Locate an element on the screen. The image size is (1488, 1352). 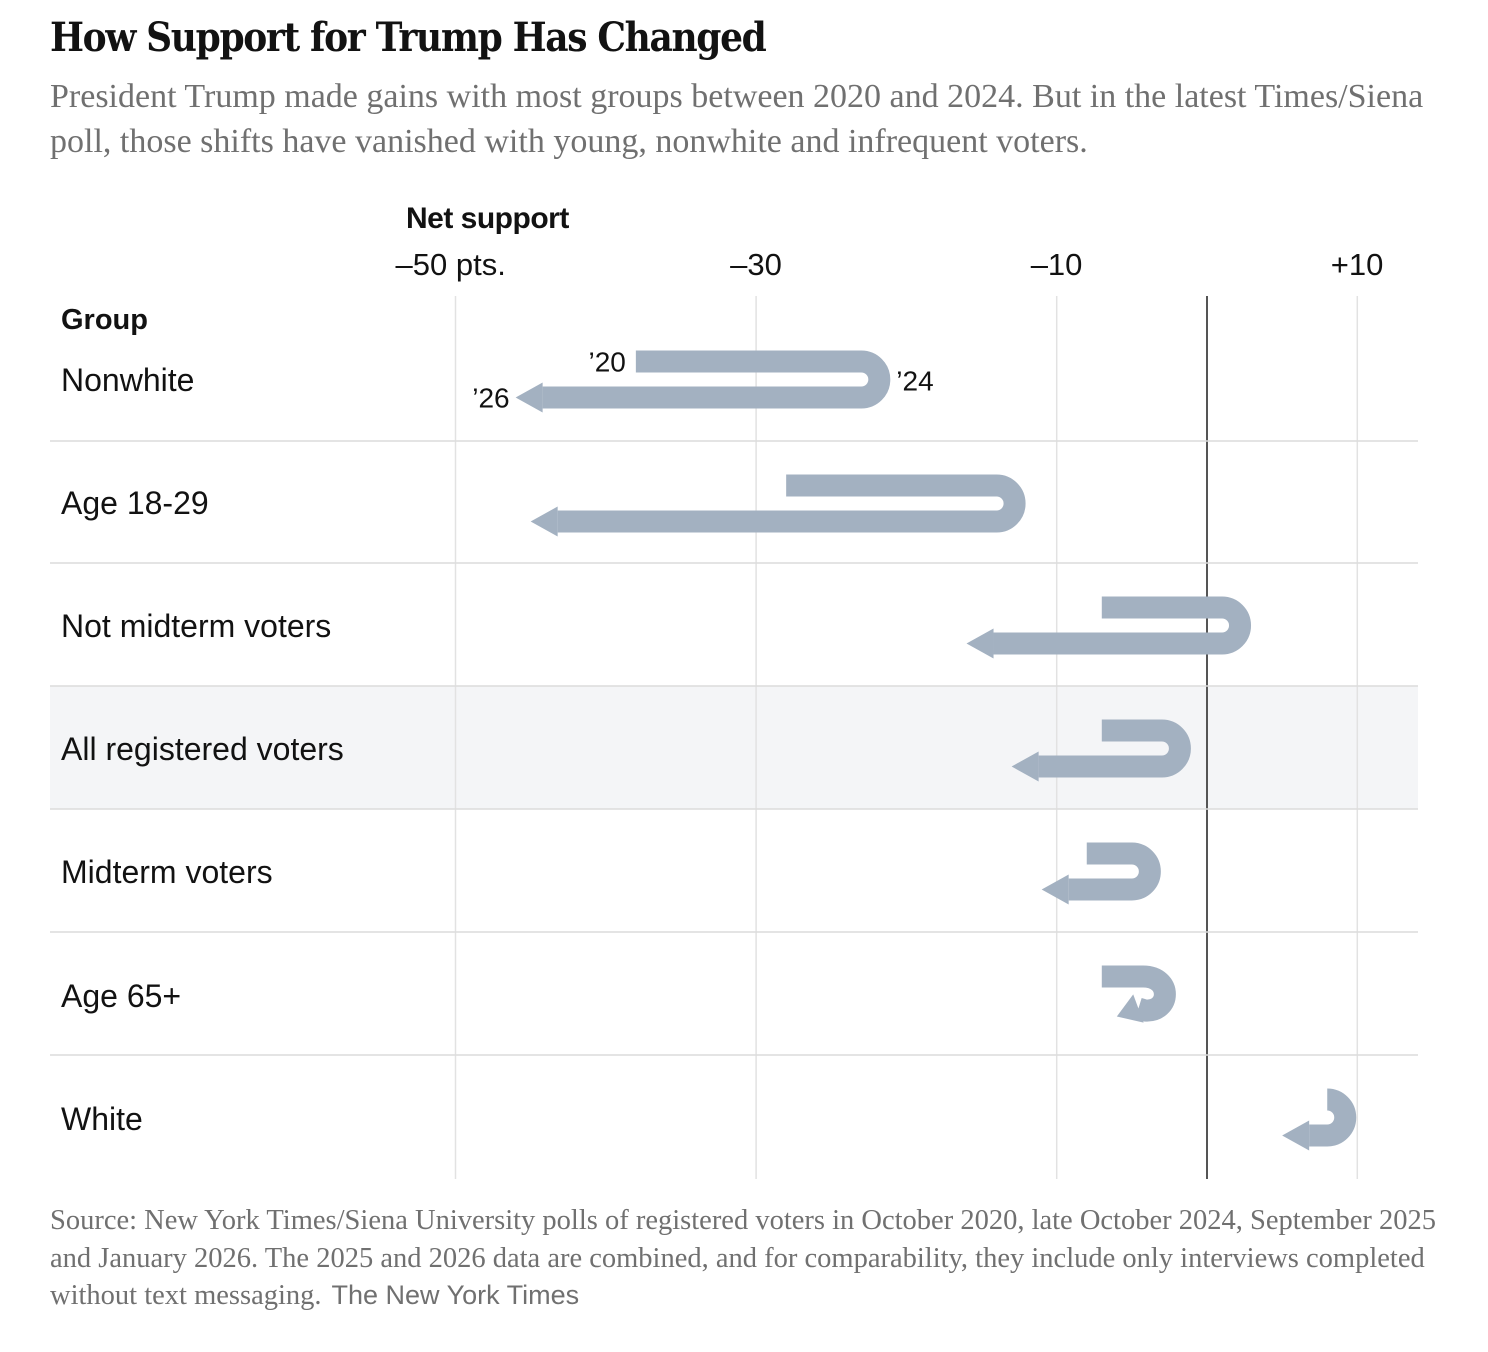
group-label-not-midterm-voters: Not midterm voters is located at coordinates (196, 626).